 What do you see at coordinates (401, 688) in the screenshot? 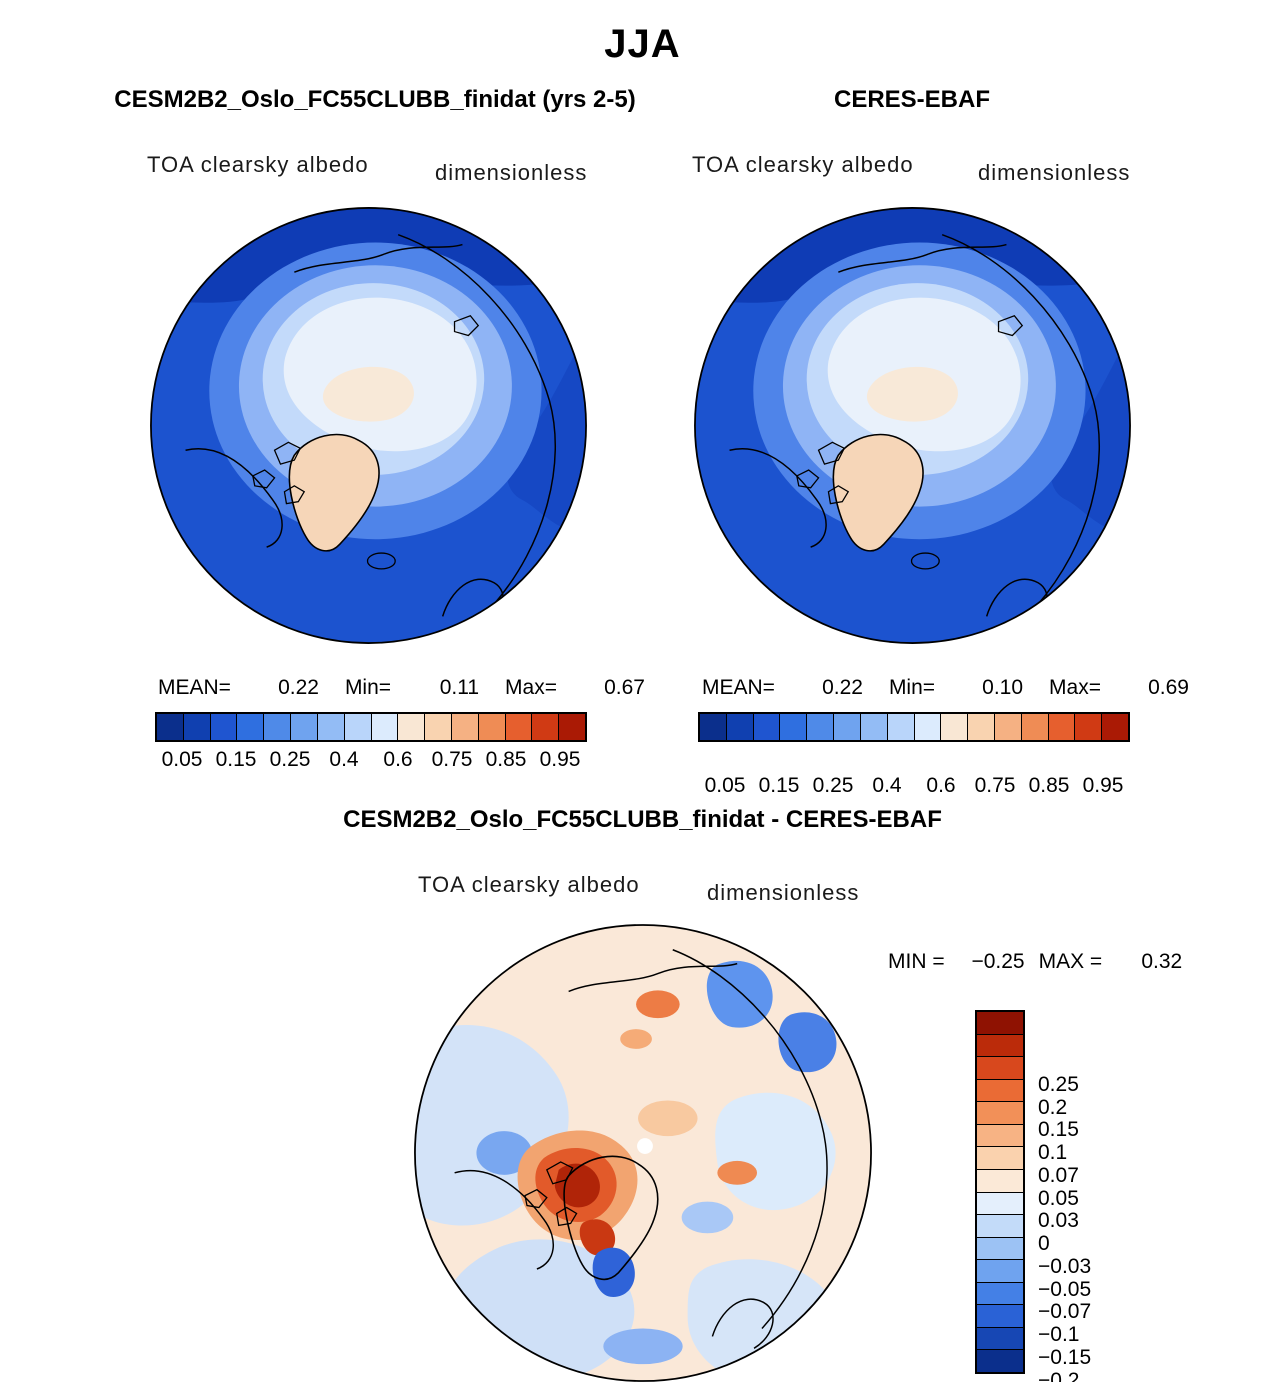
I see `model-stats: MEAN= 0.22 Min= 0.11 Max= 0.67` at bounding box center [401, 688].